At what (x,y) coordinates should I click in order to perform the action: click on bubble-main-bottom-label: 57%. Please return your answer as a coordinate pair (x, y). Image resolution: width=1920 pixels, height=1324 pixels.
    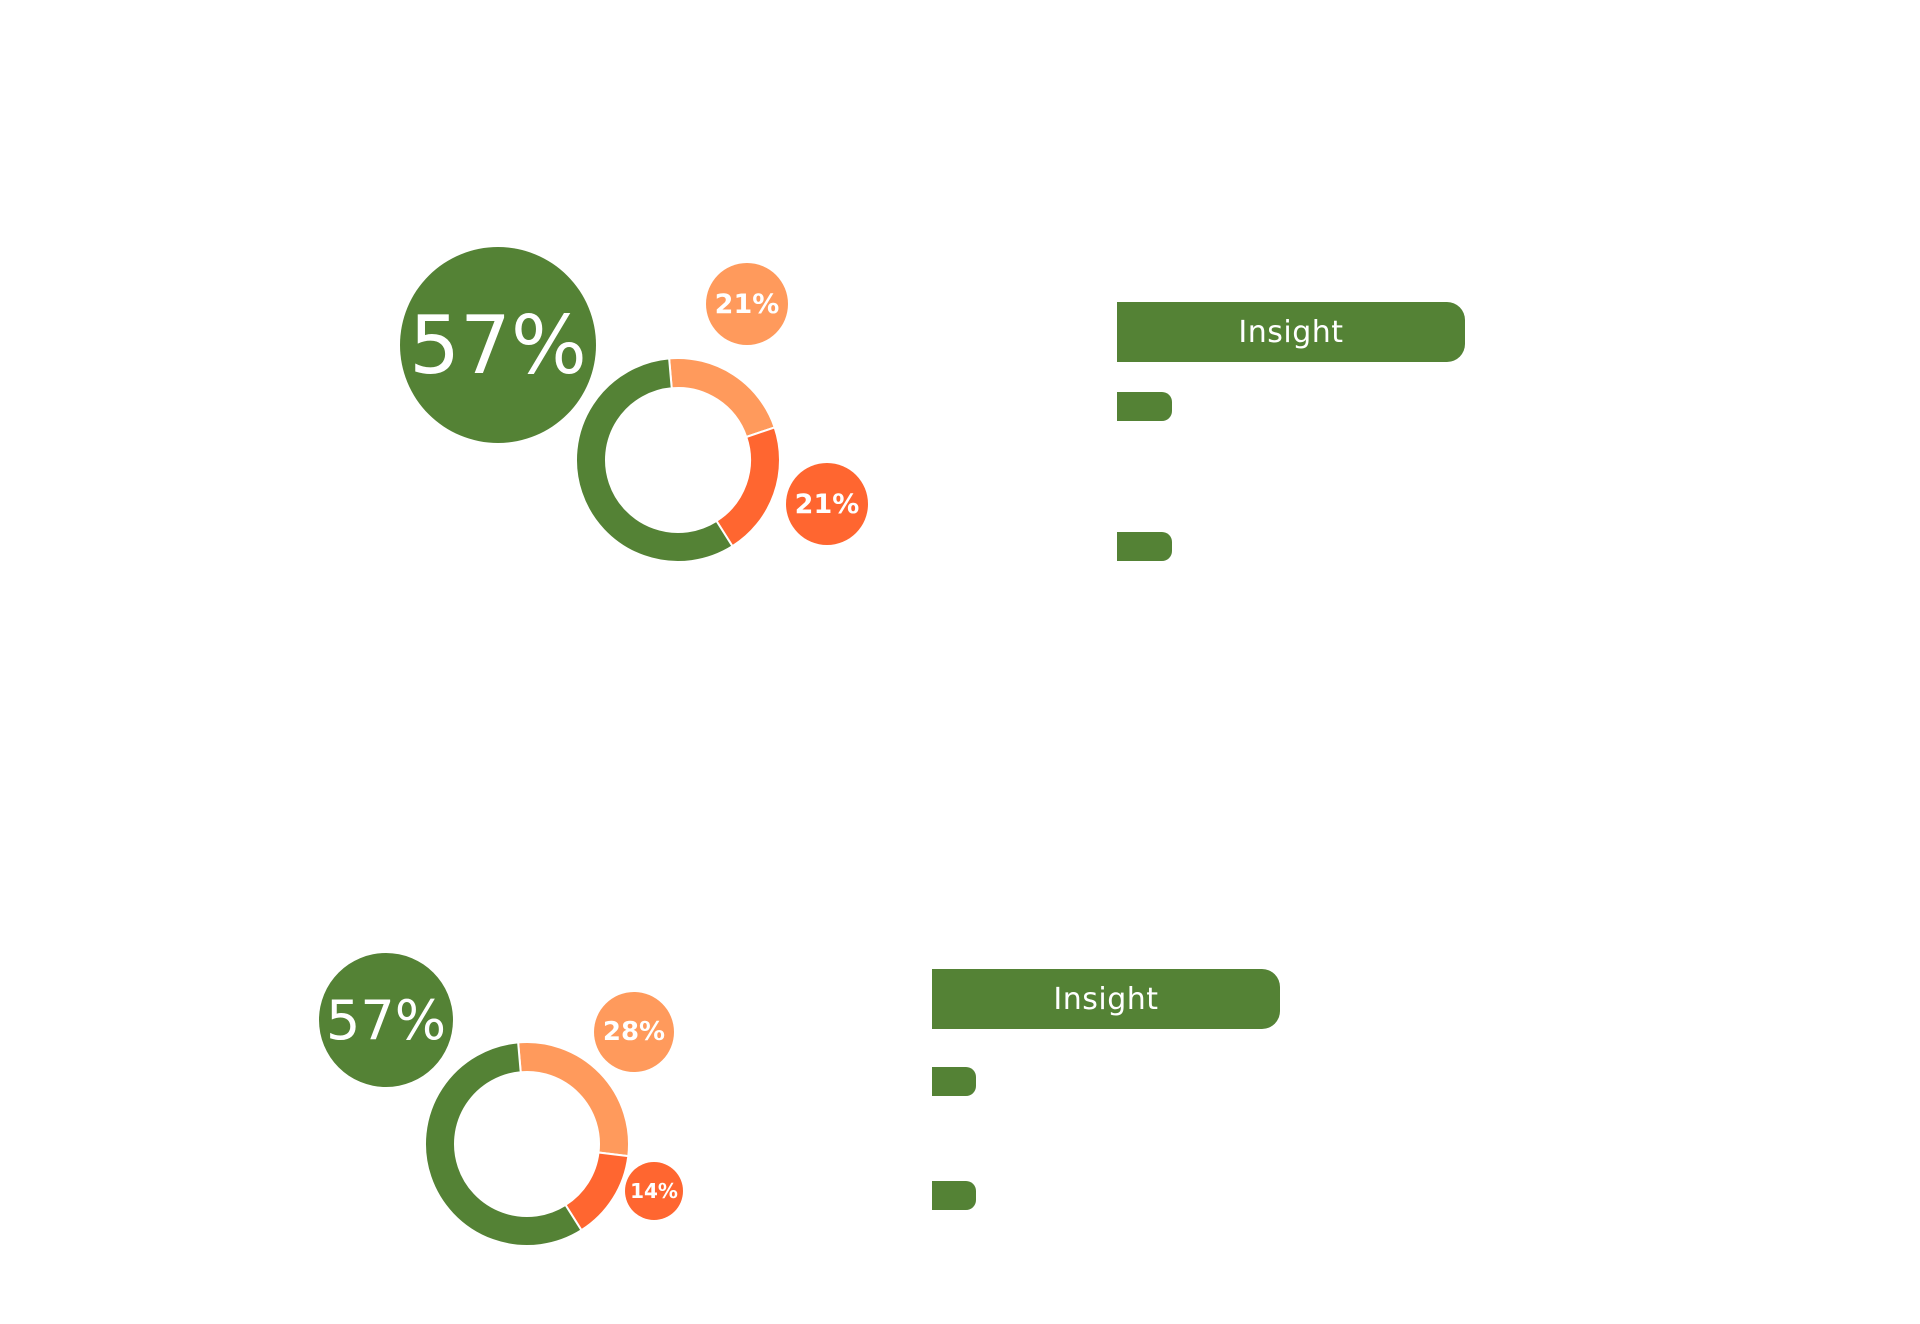
    Looking at the image, I should click on (386, 1020).